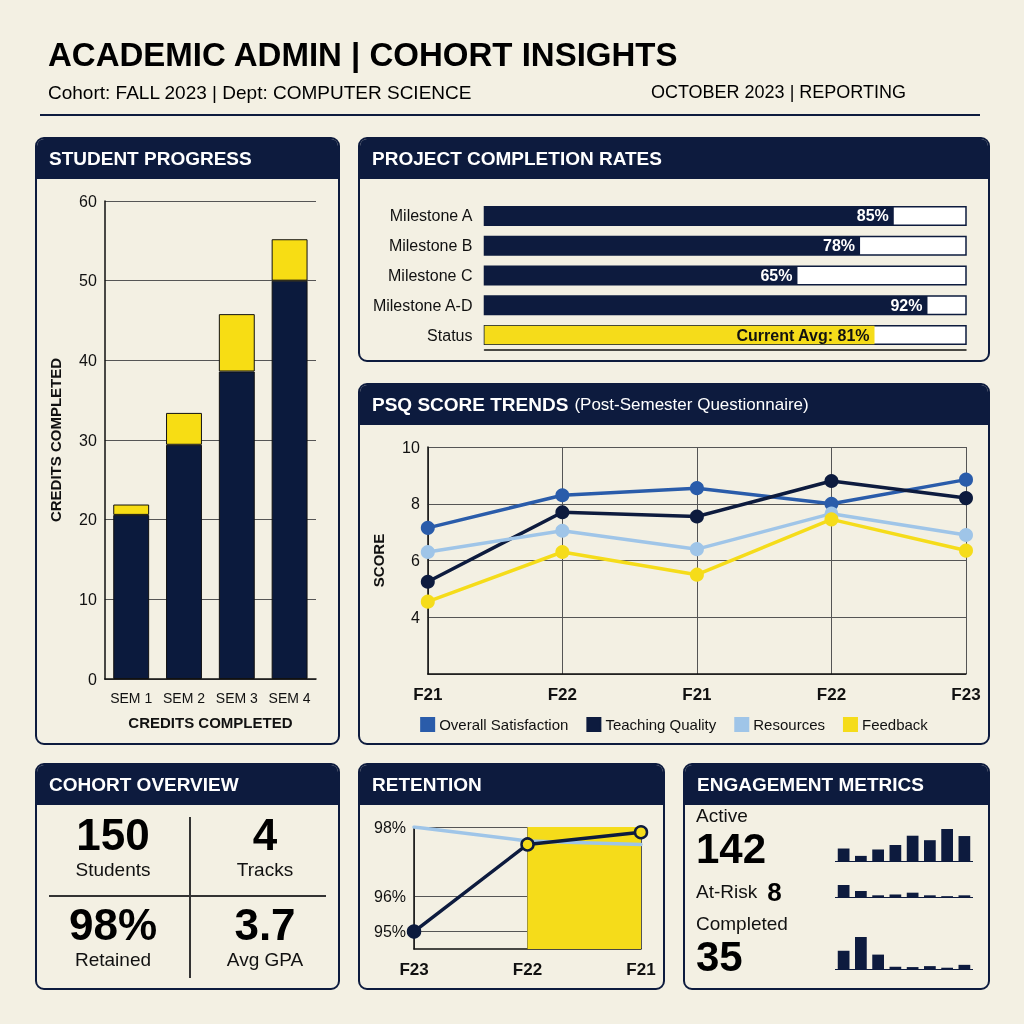 The width and height of the screenshot is (1024, 1024). Describe the element at coordinates (210, 722) in the screenshot. I see `x-axis-title: CREDITS COMPLETED` at that location.